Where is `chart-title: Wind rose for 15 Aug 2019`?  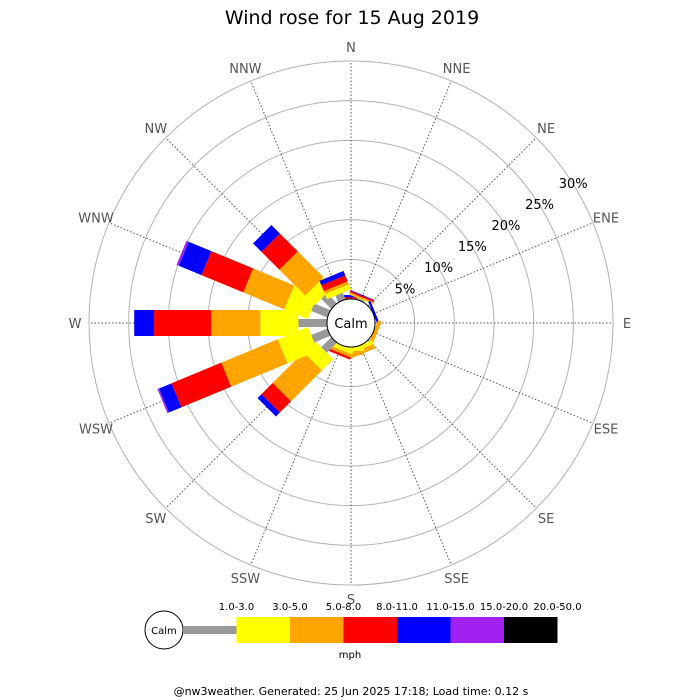
chart-title: Wind rose for 15 Aug 2019 is located at coordinates (352, 18).